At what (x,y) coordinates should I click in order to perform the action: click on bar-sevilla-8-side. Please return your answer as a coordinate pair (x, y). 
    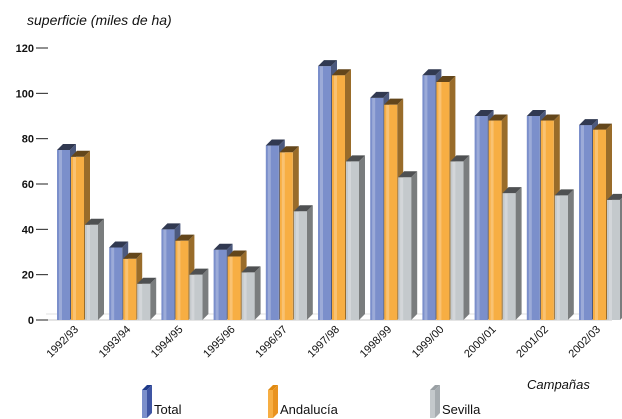
    Looking at the image, I should click on (518, 253).